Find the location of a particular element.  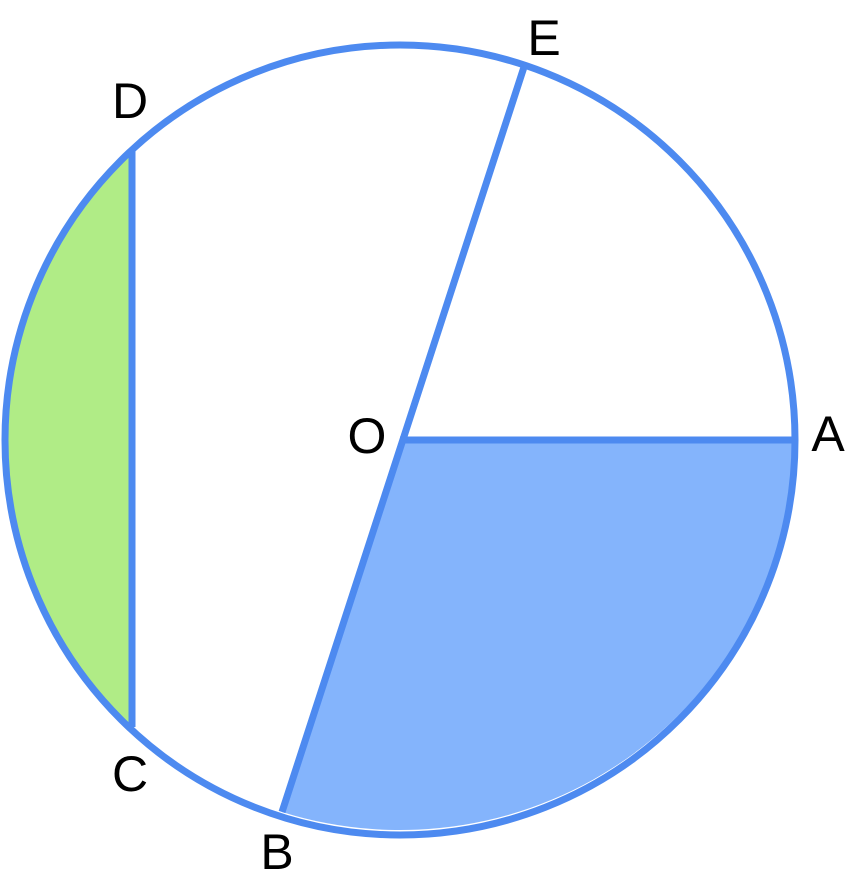

segment-cd is located at coordinates (69, 438).